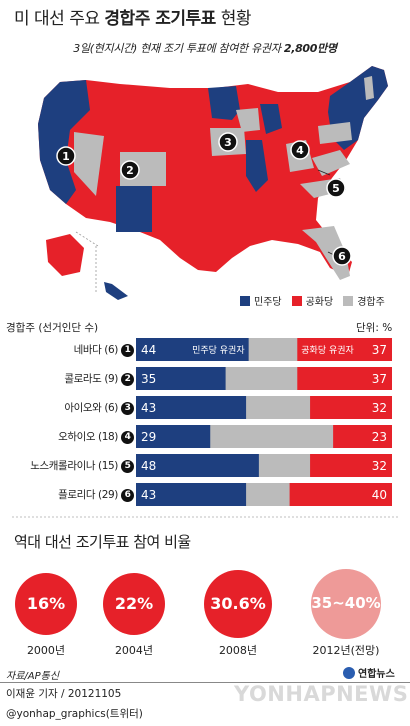 Image resolution: width=410 pixels, height=726 pixels. What do you see at coordinates (127, 437) in the screenshot?
I see `state-marker: 4` at bounding box center [127, 437].